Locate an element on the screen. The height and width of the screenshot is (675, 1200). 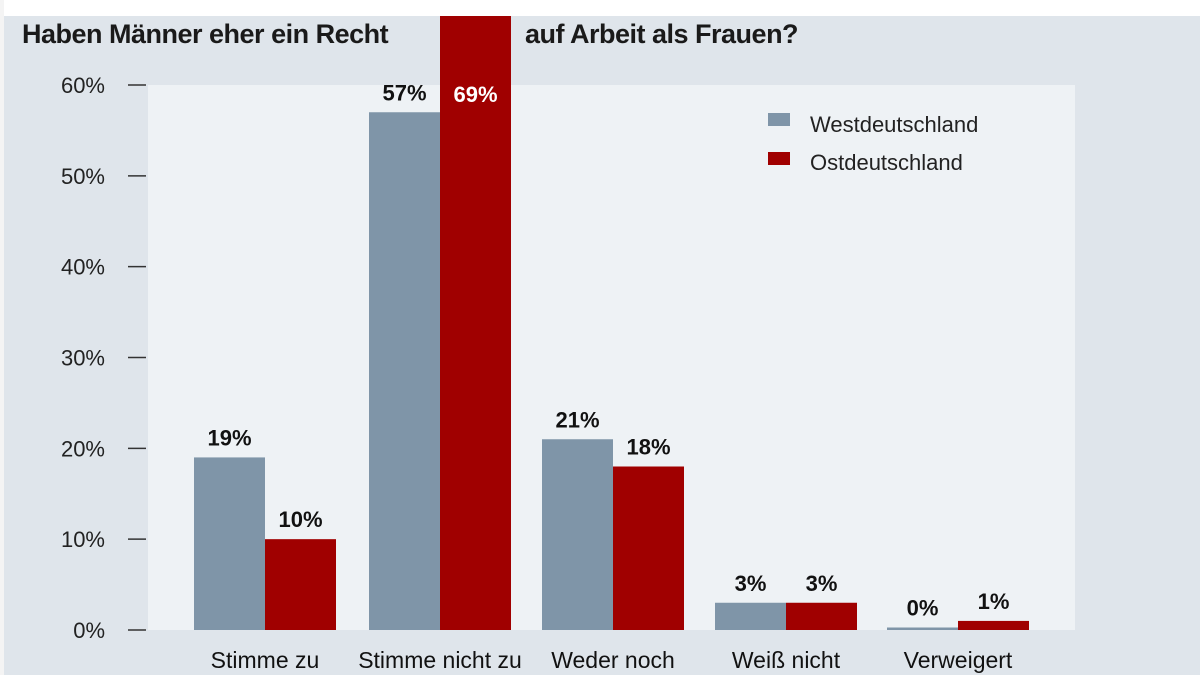
left-border is located at coordinates (2, 337).